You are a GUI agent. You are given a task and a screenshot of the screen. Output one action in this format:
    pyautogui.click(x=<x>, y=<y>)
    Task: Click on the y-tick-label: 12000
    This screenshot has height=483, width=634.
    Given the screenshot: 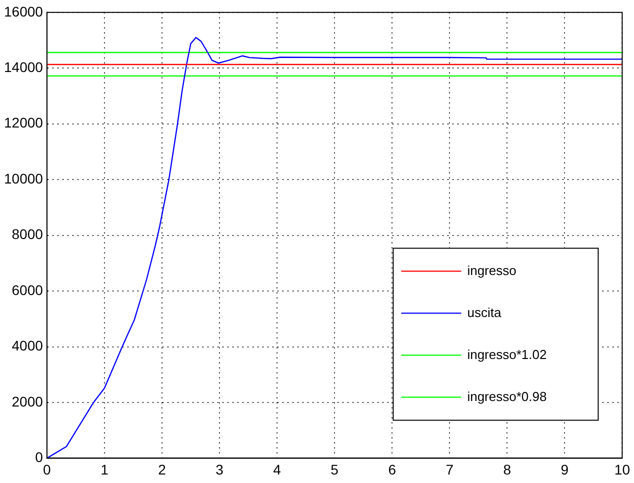 What is the action you would take?
    pyautogui.click(x=24, y=122)
    